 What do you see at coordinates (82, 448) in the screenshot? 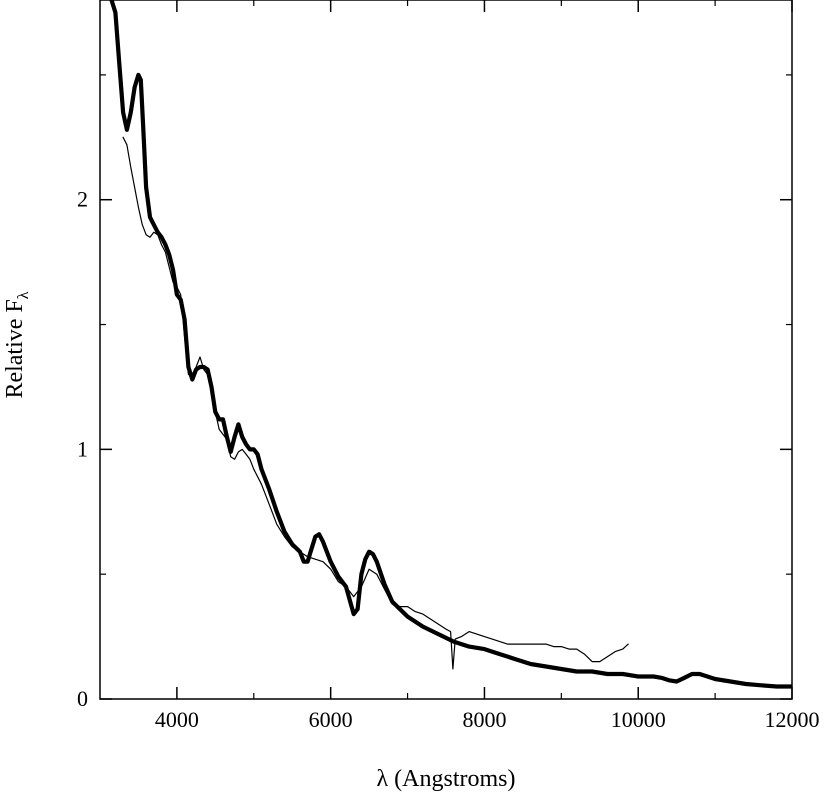
I see `y-tick-label: 1` at bounding box center [82, 448].